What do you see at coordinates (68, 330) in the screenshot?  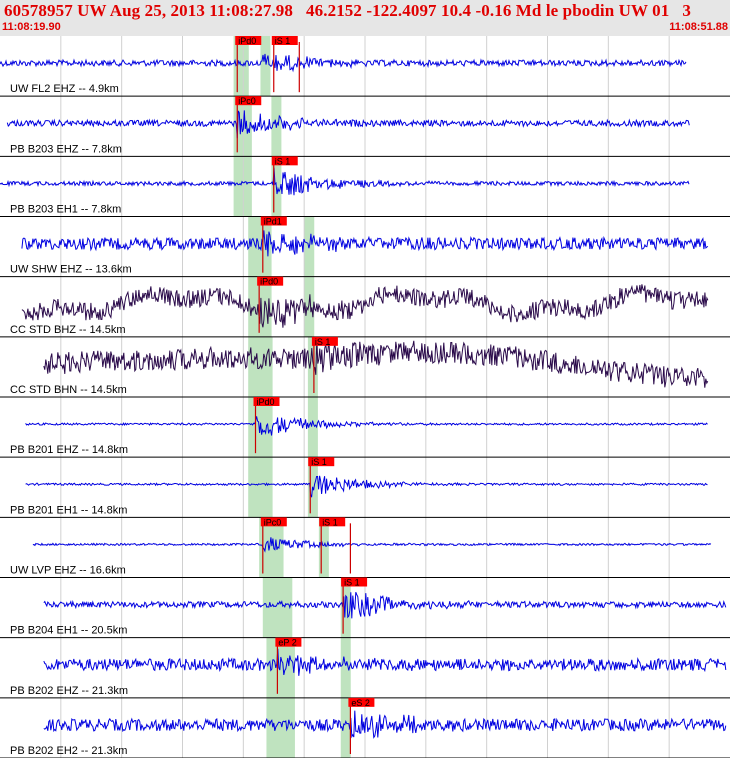 I see `station-label: CC STD BHZ -- 14.5km` at bounding box center [68, 330].